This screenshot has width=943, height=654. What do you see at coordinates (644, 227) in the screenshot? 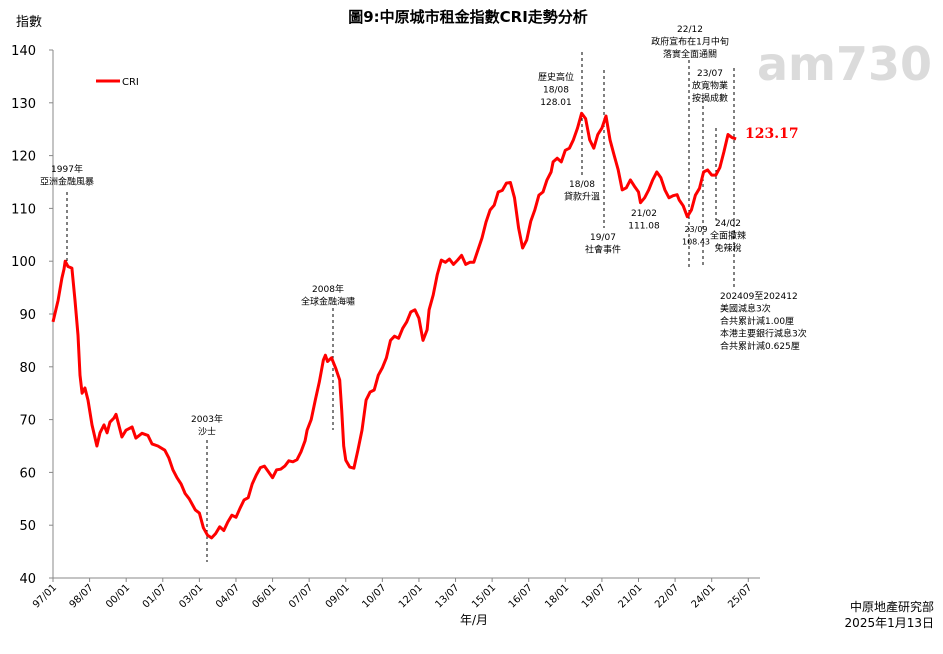
I see `annotation-text: 111.08` at bounding box center [644, 227].